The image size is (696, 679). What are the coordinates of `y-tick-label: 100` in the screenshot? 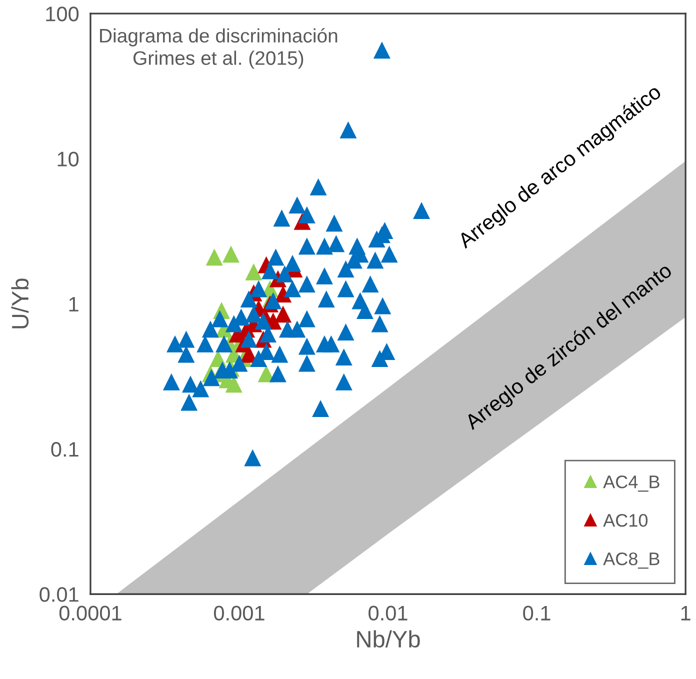 It's located at (62, 14).